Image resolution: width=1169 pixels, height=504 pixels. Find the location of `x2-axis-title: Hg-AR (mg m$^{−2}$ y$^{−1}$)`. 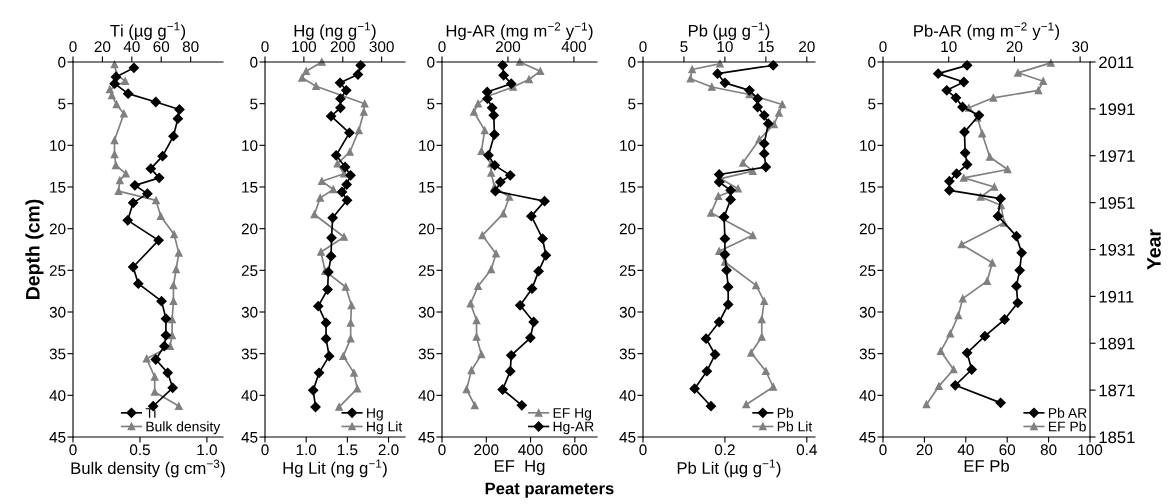

x2-axis-title: Hg-AR (mg m$^{−2}$ y$^{−1}$) is located at coordinates (519, 31).